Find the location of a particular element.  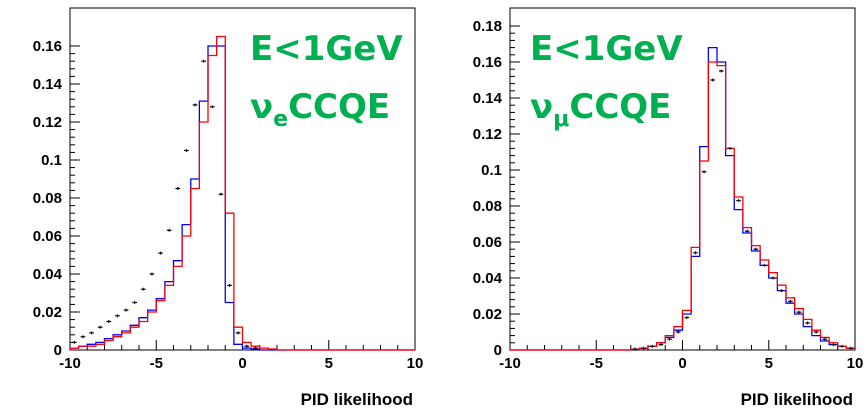

annotation-channel: νμCCQE is located at coordinates (600, 109).